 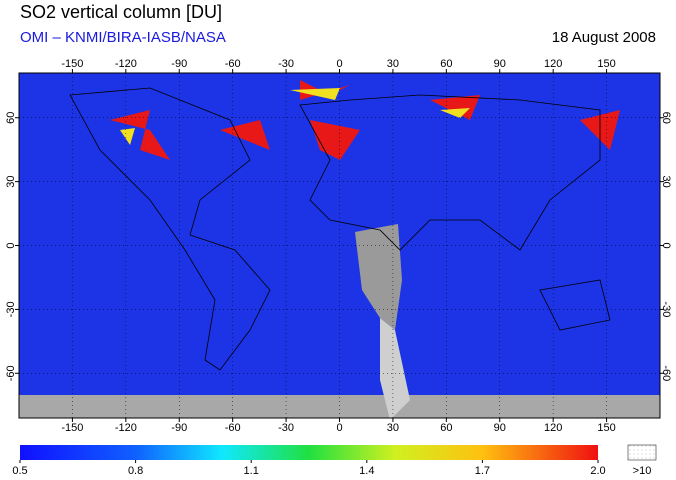 I want to click on title: SO2 vertical column [DU], so click(x=121, y=12).